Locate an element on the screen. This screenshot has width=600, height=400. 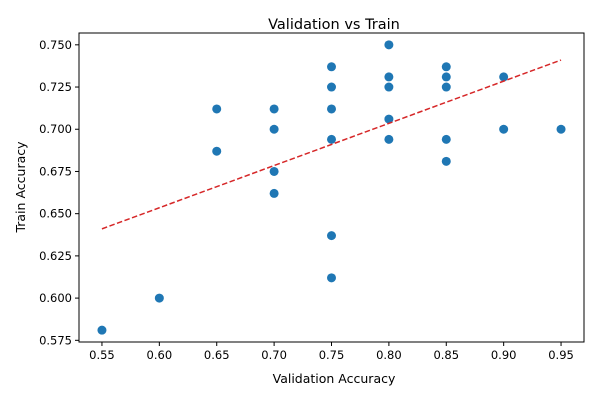
x-tick-label-8: 0.95 is located at coordinates (561, 355).